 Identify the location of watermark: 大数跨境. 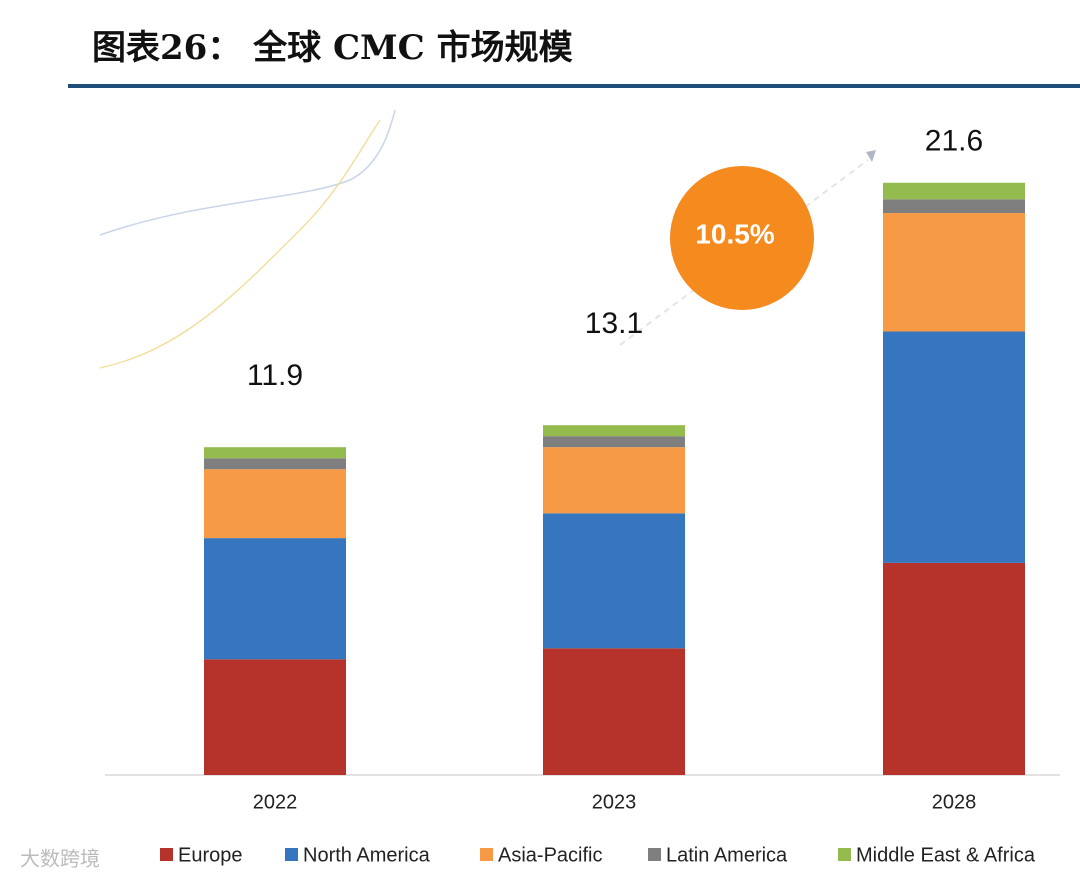
(60, 858).